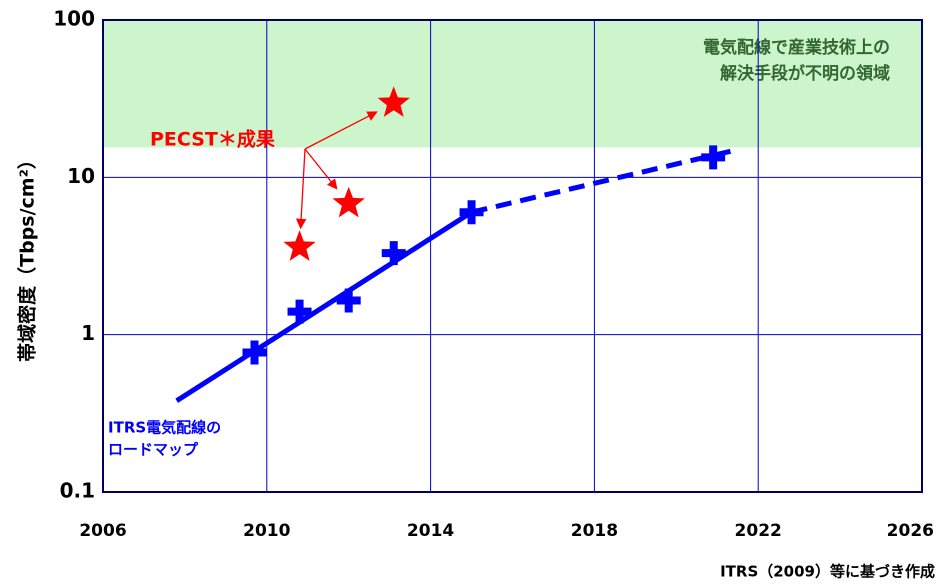  Describe the element at coordinates (796, 47) in the screenshot. I see `region-text: 電気配線で産業技術上の` at that location.